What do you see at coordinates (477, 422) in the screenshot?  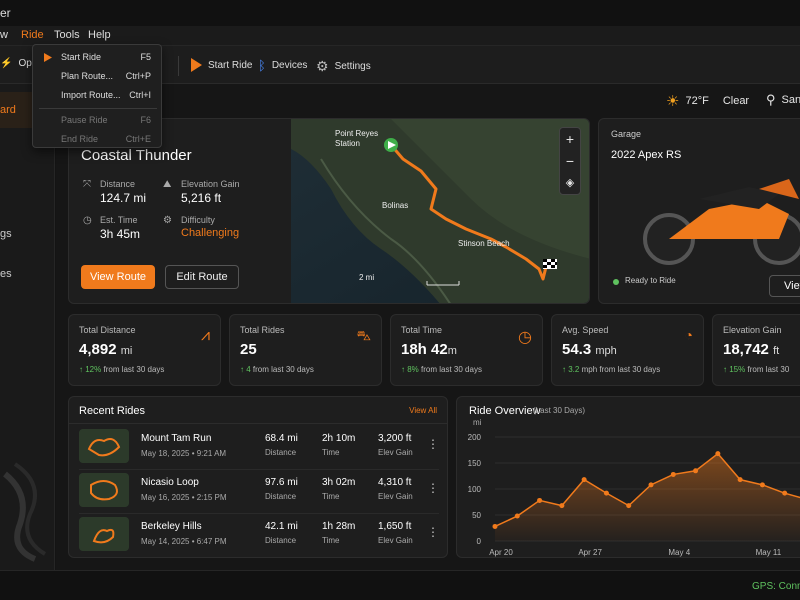 I see `y-axis-label: mi` at bounding box center [477, 422].